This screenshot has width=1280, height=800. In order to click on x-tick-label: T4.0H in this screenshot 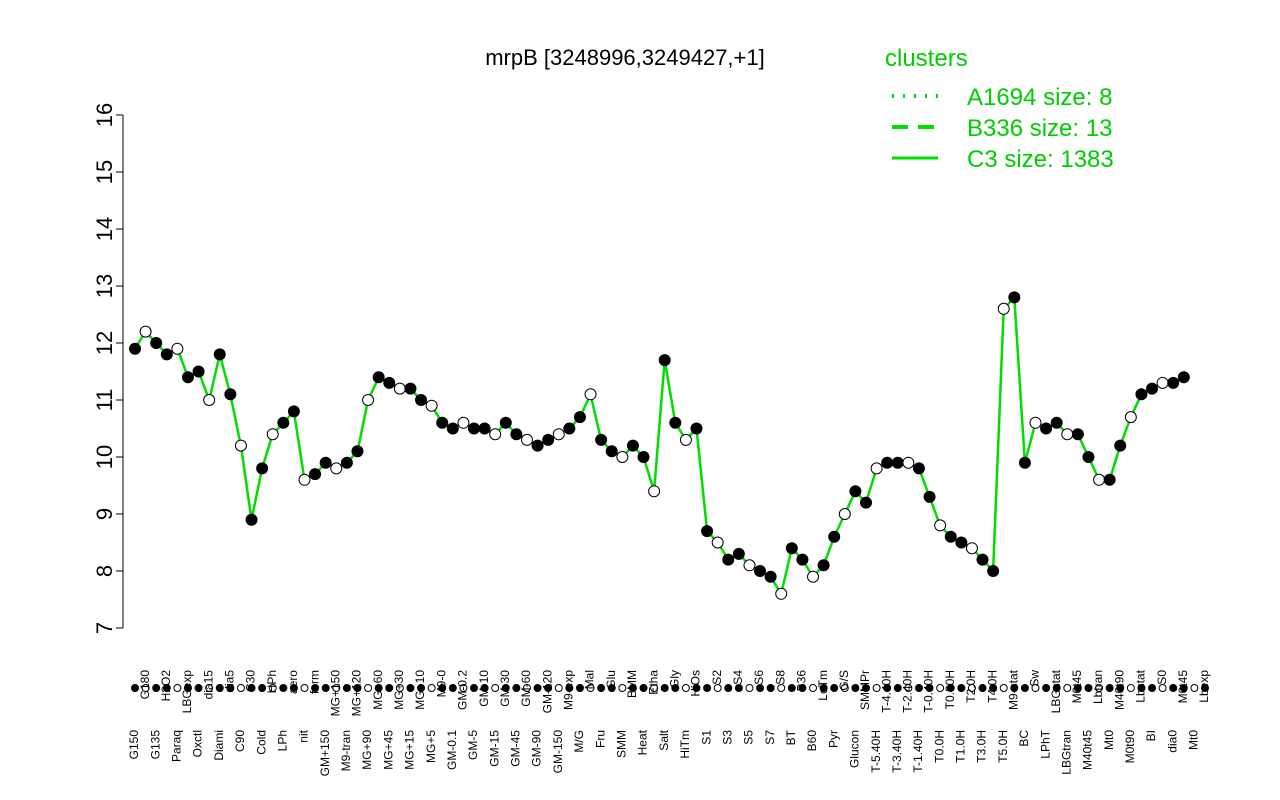, I will do `click(992, 686)`.